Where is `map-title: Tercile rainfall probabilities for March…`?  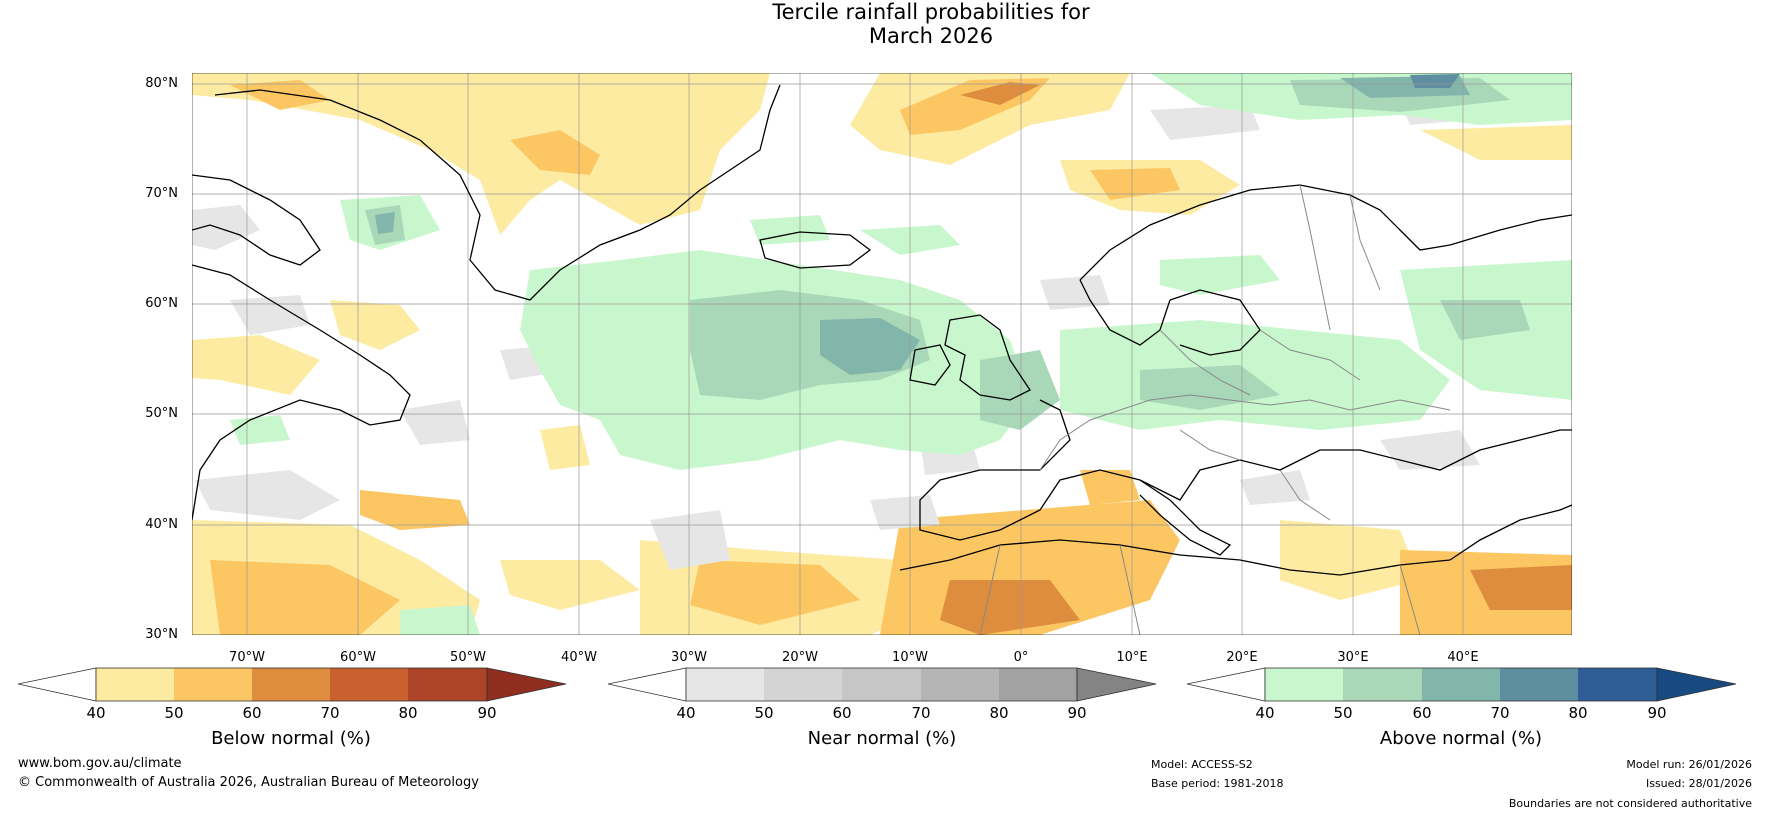 map-title: Tercile rainfall probabilities for March… is located at coordinates (885, 24).